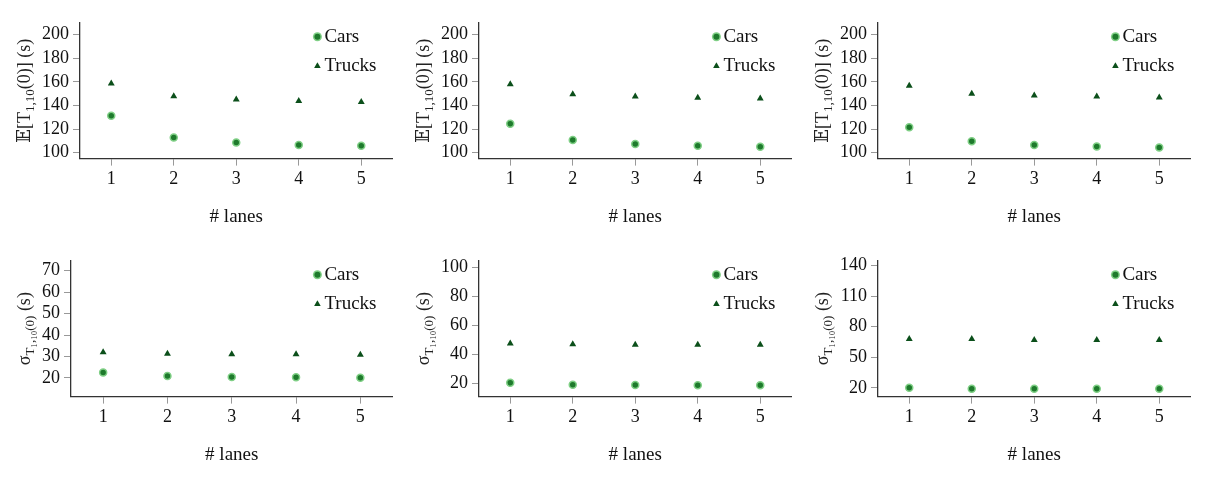 The image size is (1208, 490). What do you see at coordinates (51, 269) in the screenshot?
I see `y-tick-label: 70` at bounding box center [51, 269].